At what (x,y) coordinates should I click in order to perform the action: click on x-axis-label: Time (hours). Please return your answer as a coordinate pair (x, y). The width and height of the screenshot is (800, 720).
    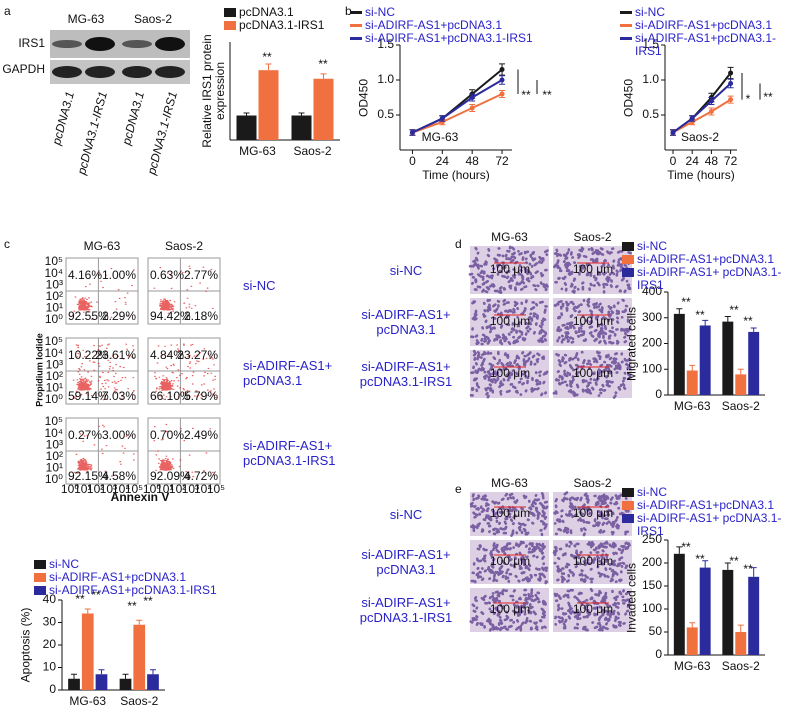
    Looking at the image, I should click on (456, 175).